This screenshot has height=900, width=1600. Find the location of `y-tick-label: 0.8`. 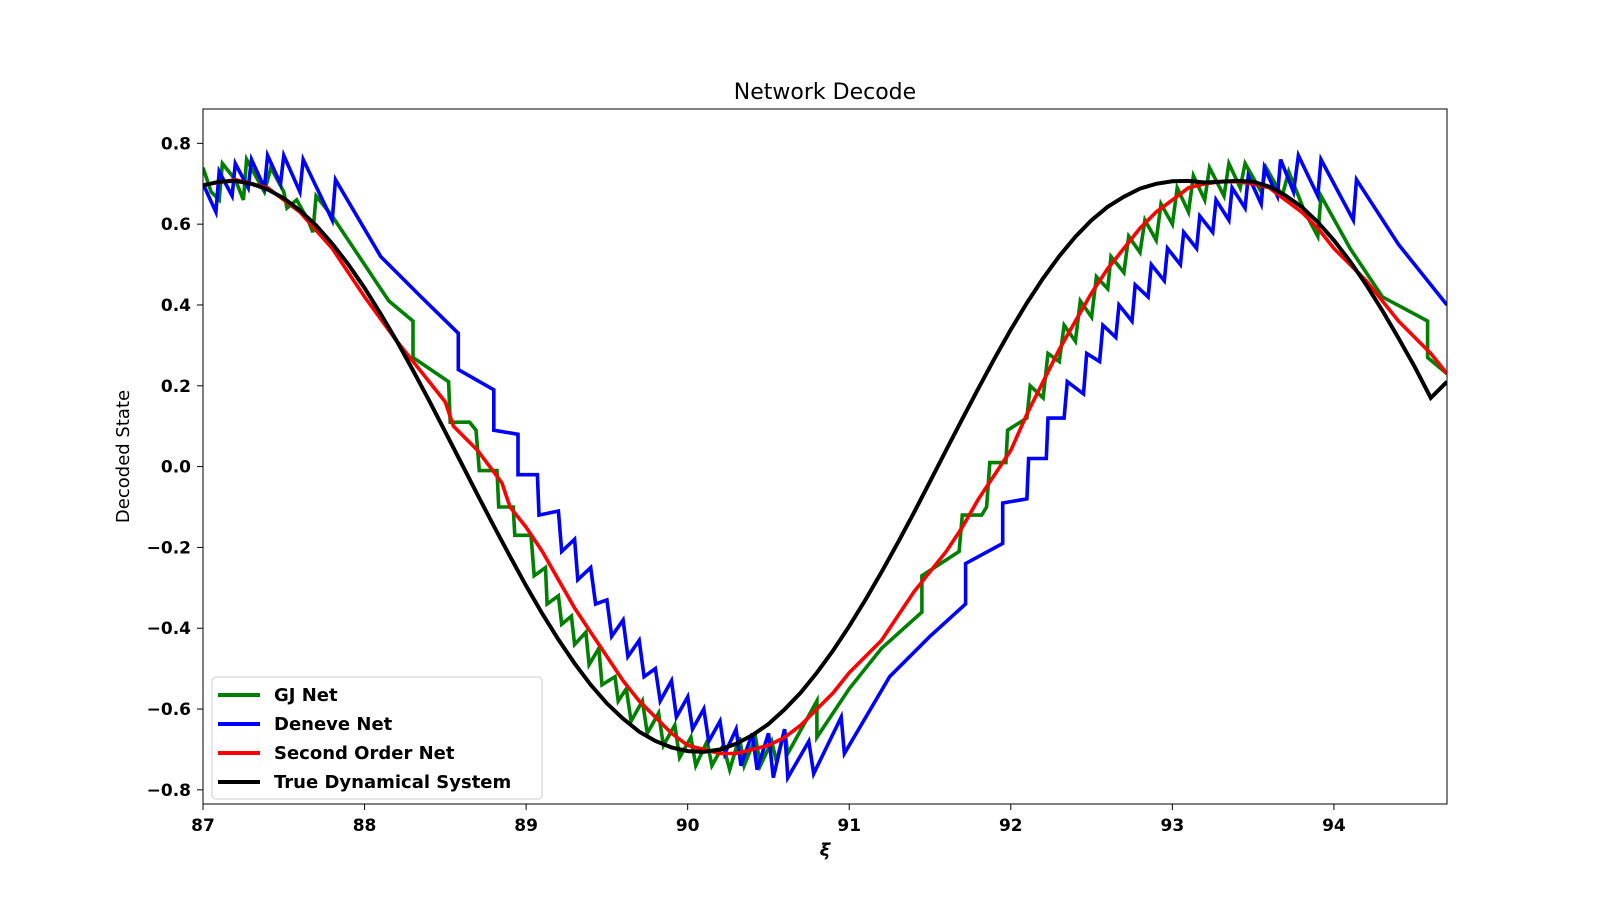

y-tick-label: 0.8 is located at coordinates (176, 144).